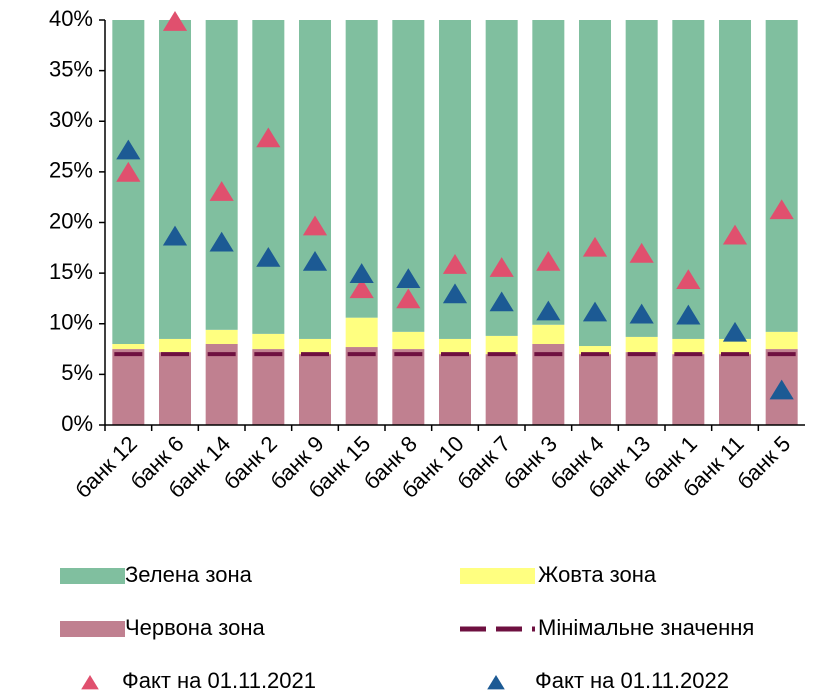 The image size is (840, 694). What do you see at coordinates (189, 574) in the screenshot?
I see `legend-label: Зелена зона` at bounding box center [189, 574].